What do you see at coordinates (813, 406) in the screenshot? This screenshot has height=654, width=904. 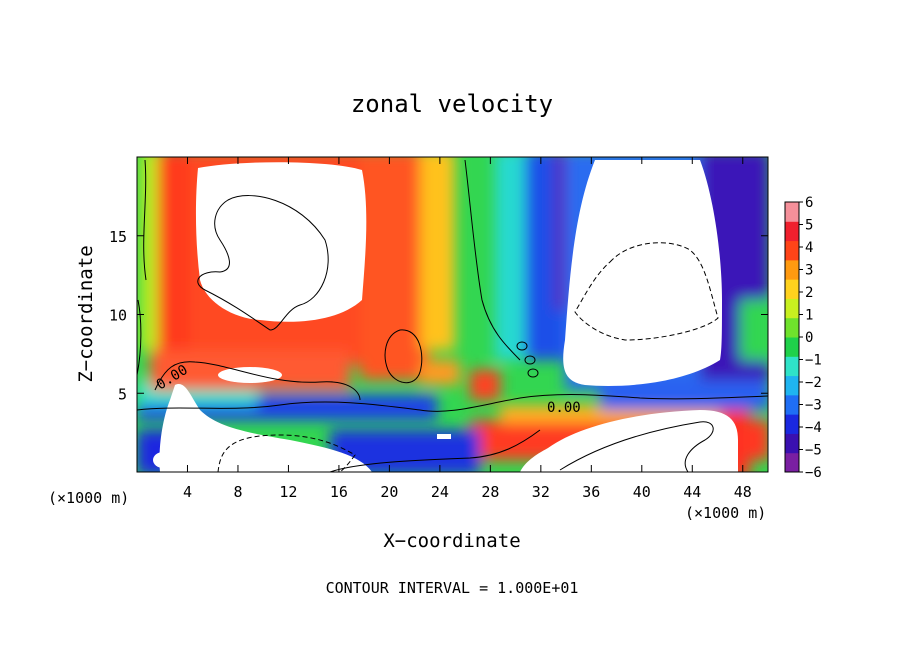 I see `colorbar-tick-label: −3` at bounding box center [813, 406].